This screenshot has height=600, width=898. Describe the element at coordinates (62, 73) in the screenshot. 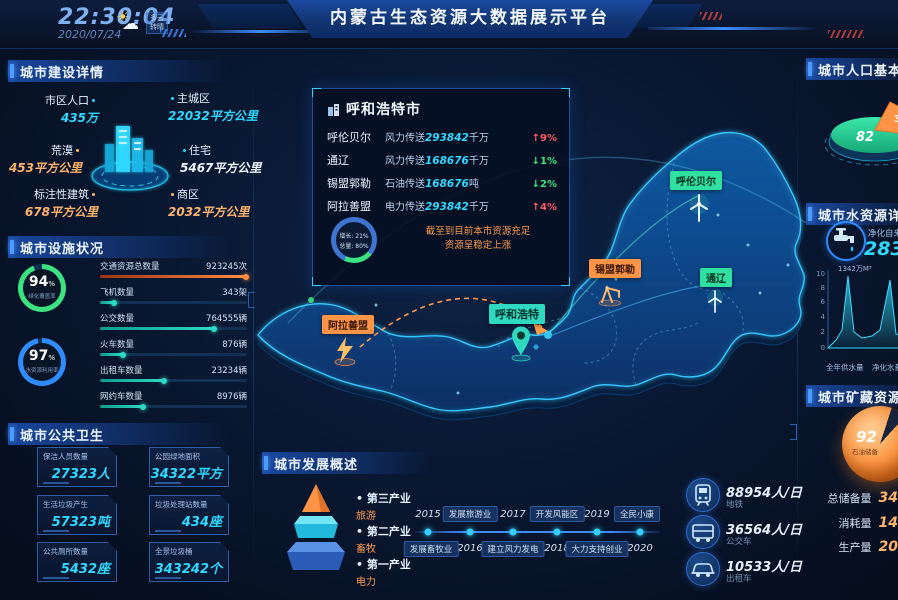

I see `panel-title-construction-label: 城市建设详情` at that location.